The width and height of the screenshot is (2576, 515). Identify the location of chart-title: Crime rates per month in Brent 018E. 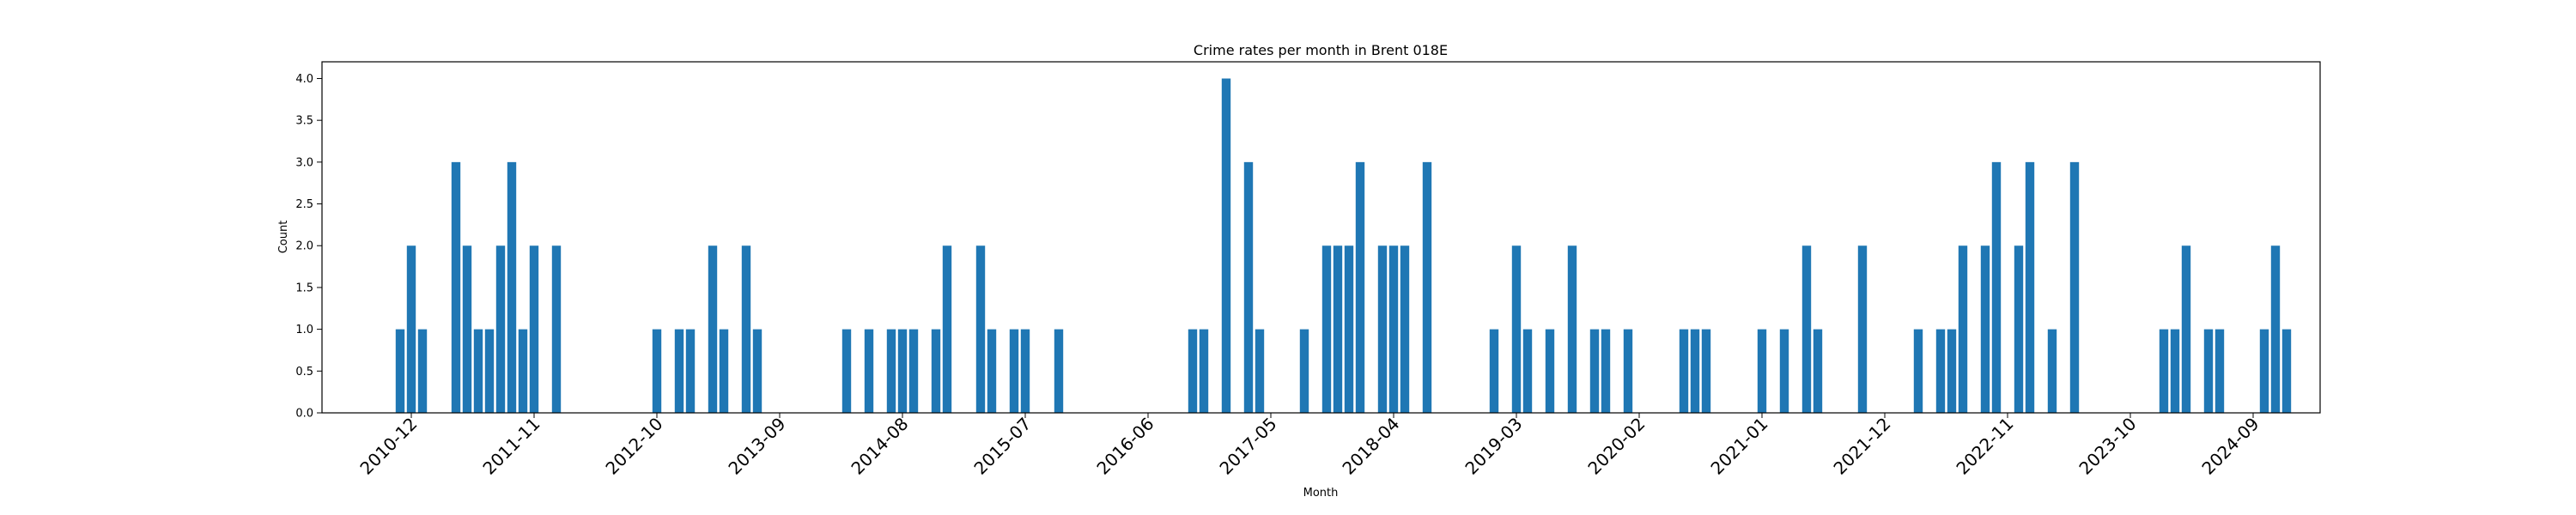
(1321, 50).